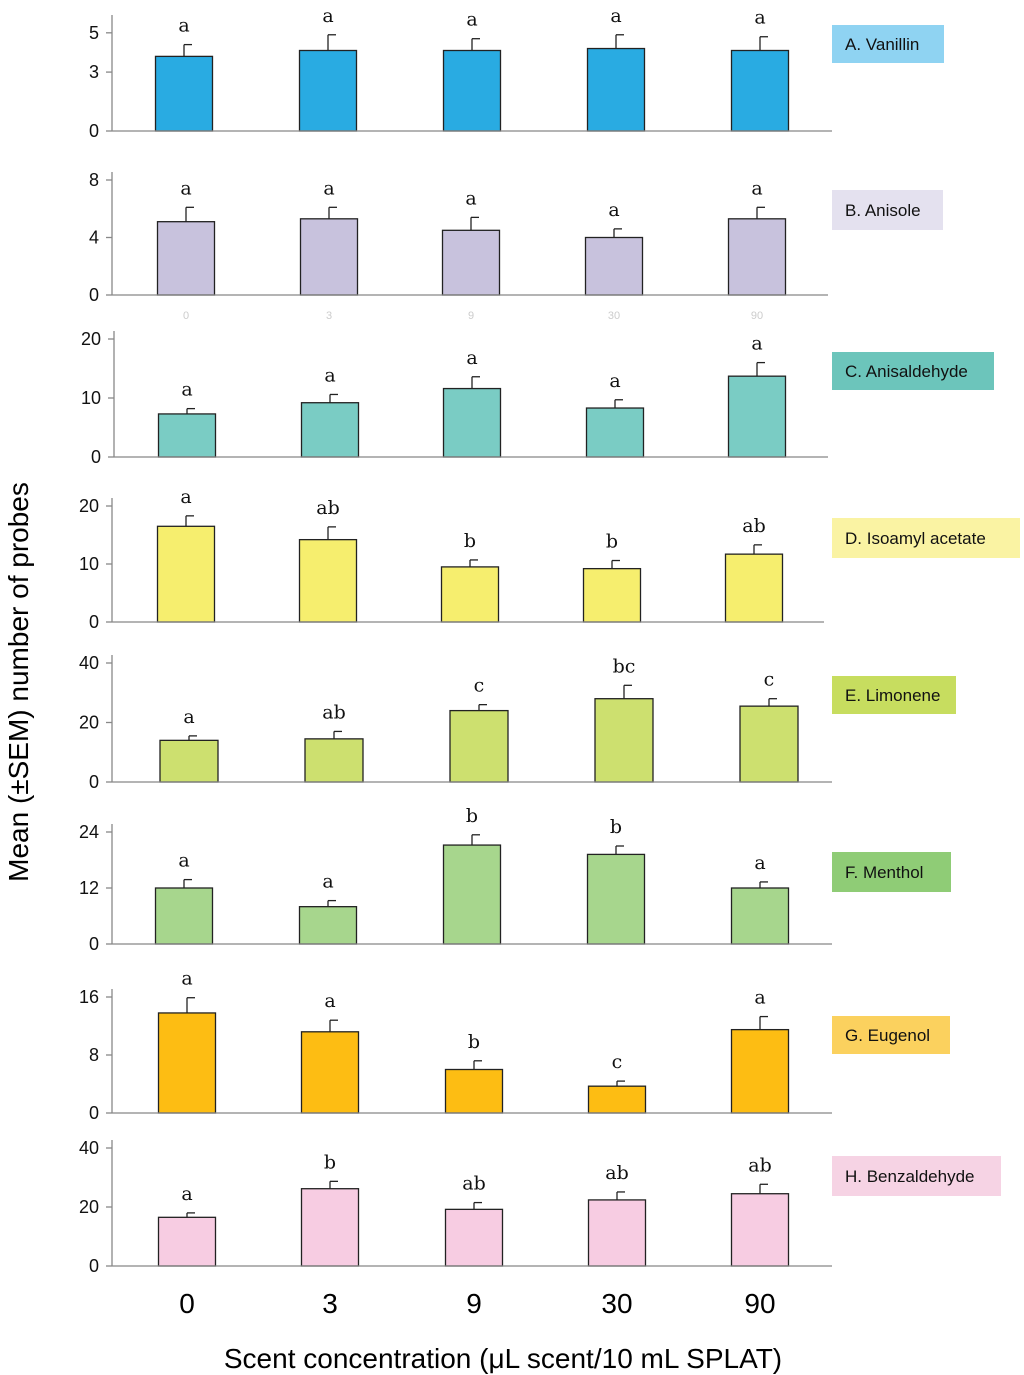 This screenshot has height=1375, width=1024. I want to click on panel-label: A. Vanillin, so click(882, 44).